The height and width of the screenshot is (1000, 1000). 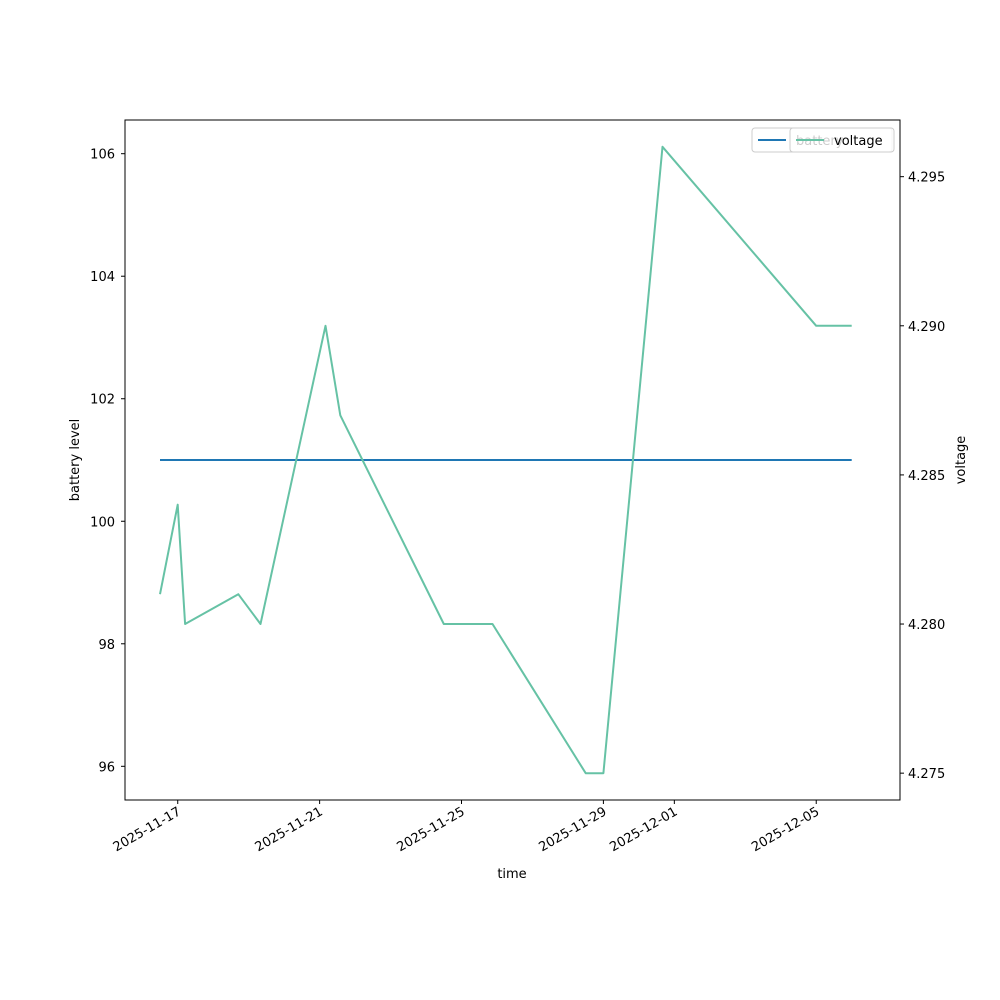 I want to click on y-left-tick-label: 102, so click(x=102, y=400).